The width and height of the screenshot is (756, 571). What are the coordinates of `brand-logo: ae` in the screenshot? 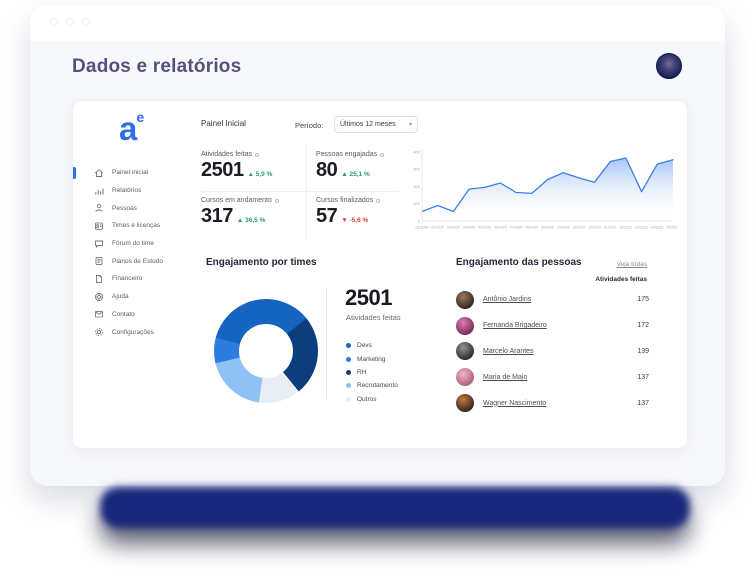 It's located at (131, 128).